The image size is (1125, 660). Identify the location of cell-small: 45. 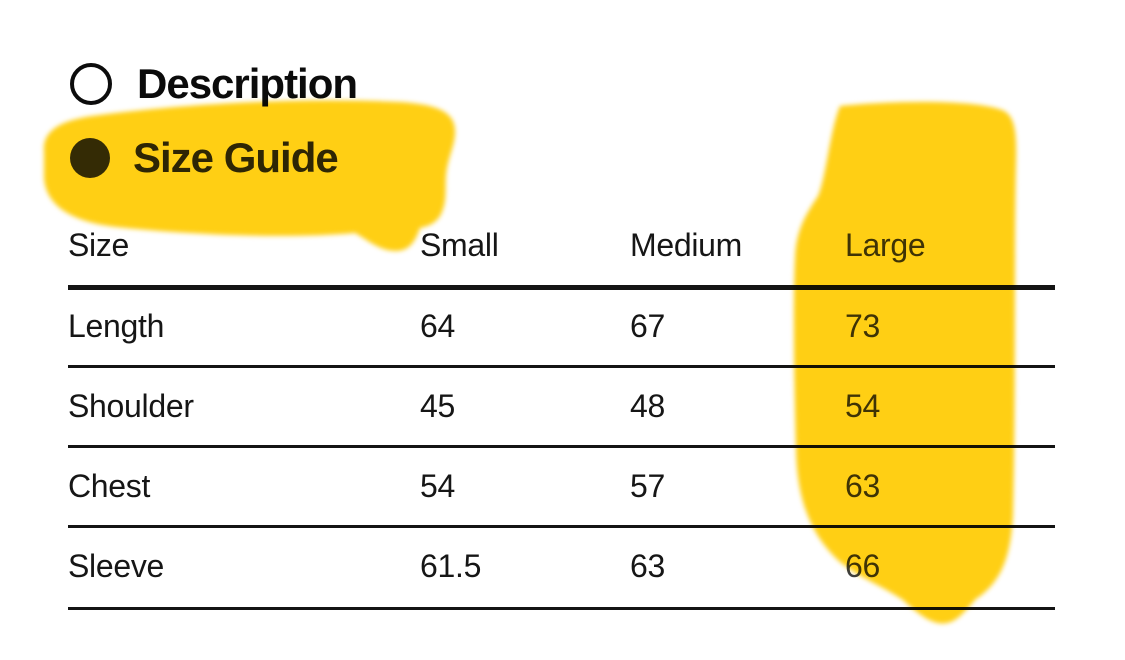
(437, 406).